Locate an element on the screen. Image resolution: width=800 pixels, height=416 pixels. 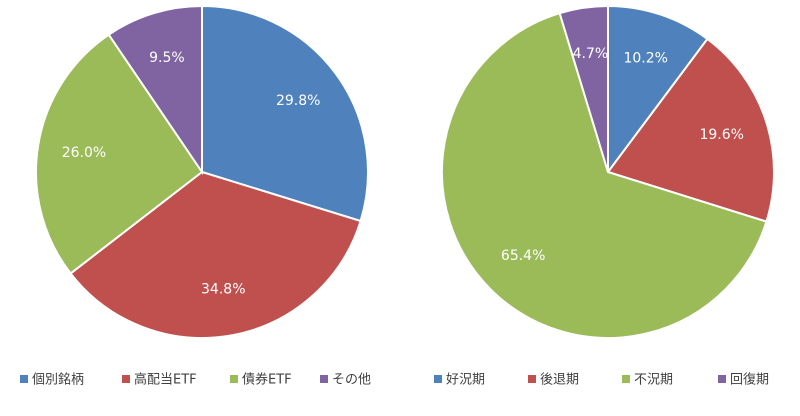
legend-label: 好況期 is located at coordinates (465, 380).